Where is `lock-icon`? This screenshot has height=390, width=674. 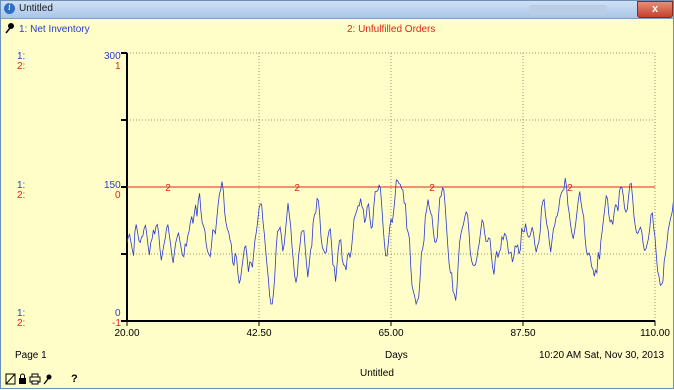 lock-icon is located at coordinates (22, 378).